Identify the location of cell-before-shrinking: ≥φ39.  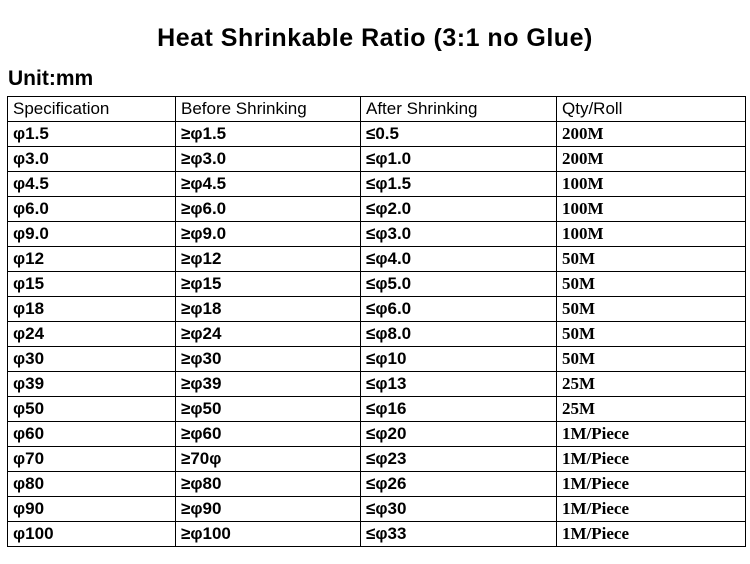
(268, 384).